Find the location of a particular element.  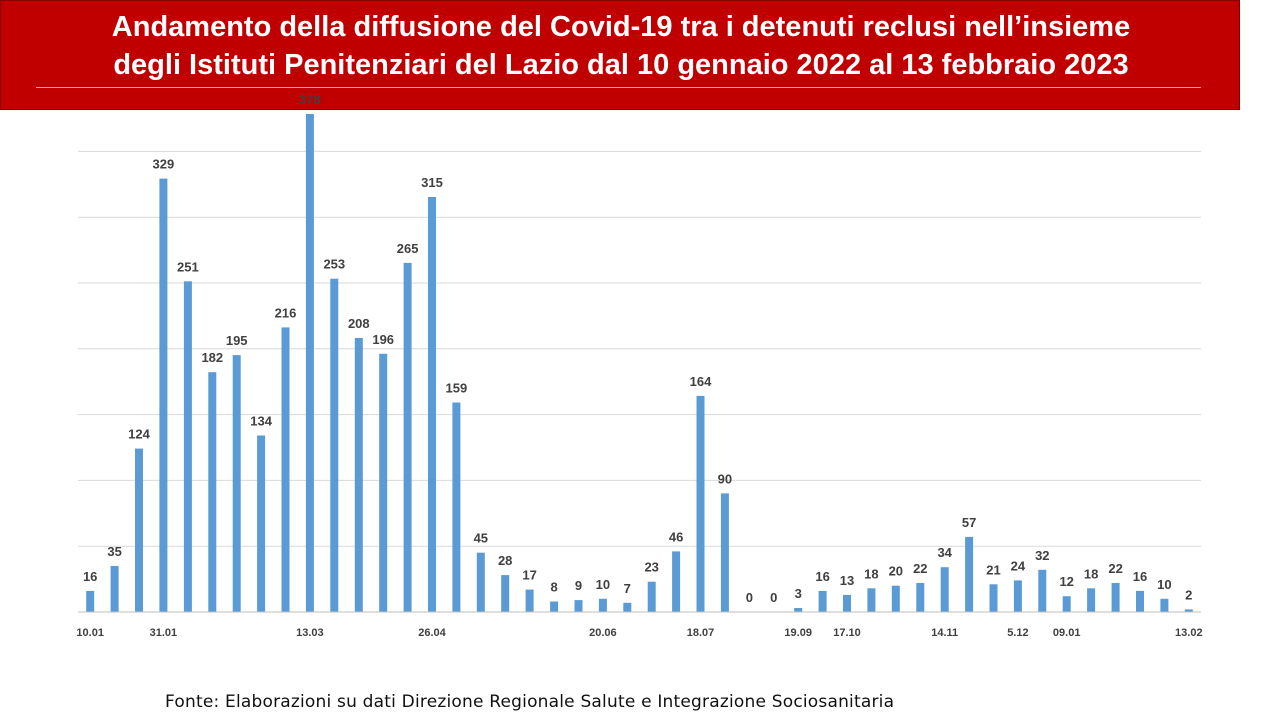

data-label: 12 is located at coordinates (1066, 581).